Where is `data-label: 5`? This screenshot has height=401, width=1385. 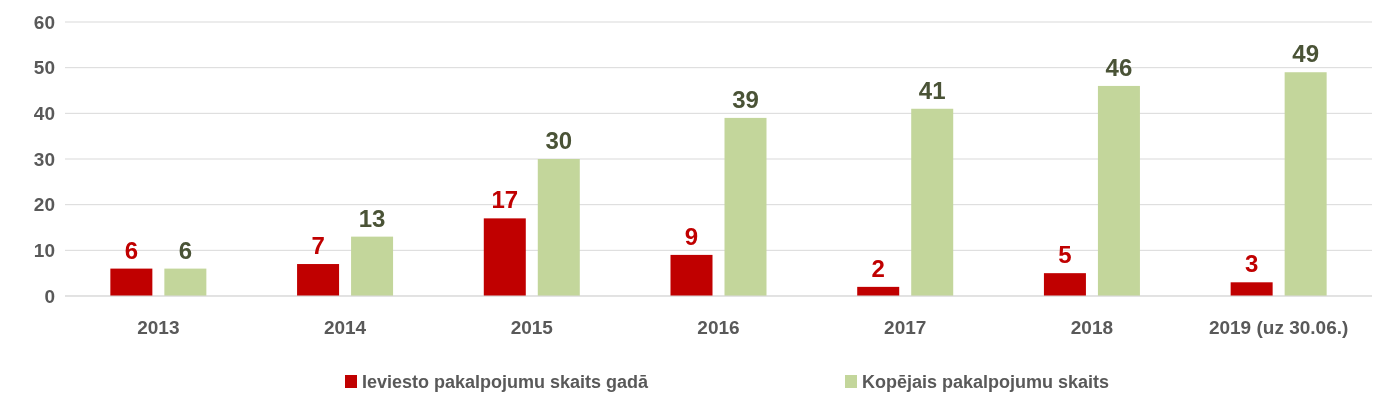
data-label: 5 is located at coordinates (1065, 255).